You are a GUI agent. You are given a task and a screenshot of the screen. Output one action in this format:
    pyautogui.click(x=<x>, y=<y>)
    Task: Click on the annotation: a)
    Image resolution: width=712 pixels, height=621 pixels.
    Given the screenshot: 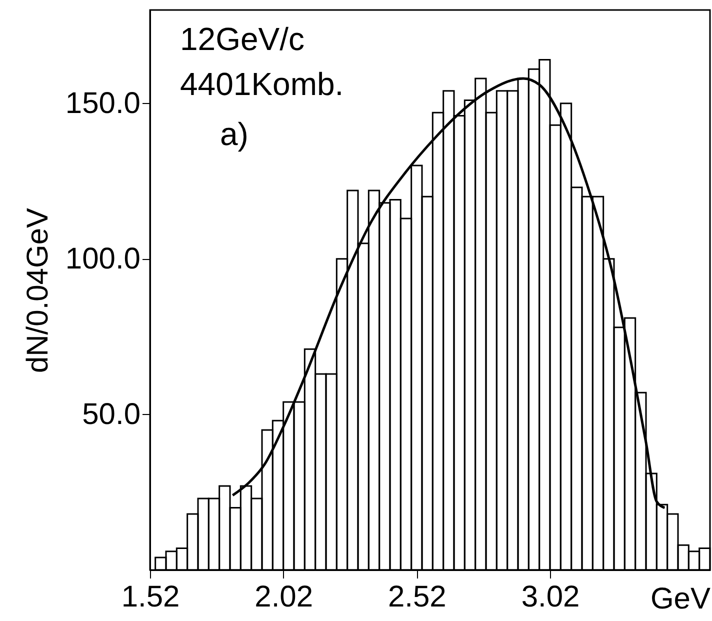 What is the action you would take?
    pyautogui.click(x=234, y=134)
    